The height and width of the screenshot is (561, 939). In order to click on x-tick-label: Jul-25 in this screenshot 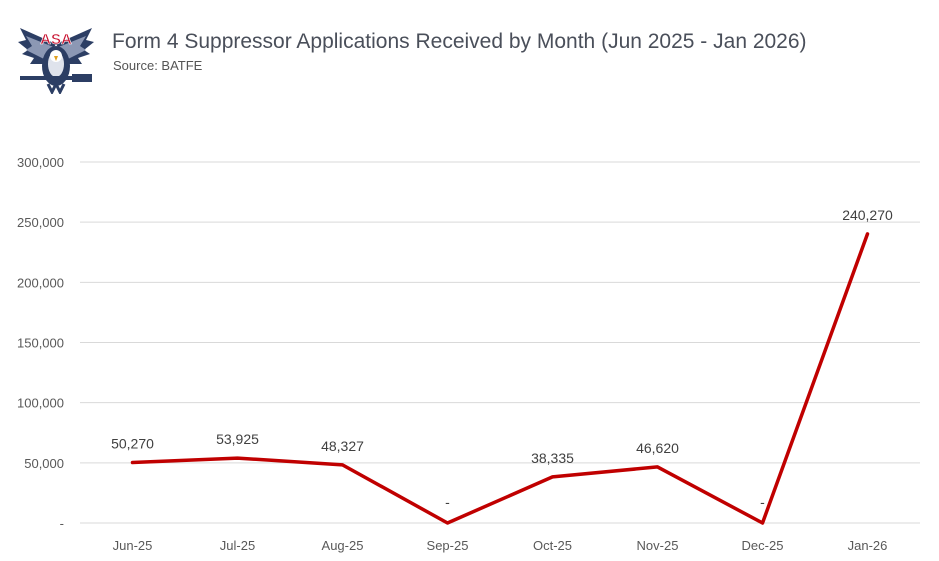, I will do `click(237, 545)`.